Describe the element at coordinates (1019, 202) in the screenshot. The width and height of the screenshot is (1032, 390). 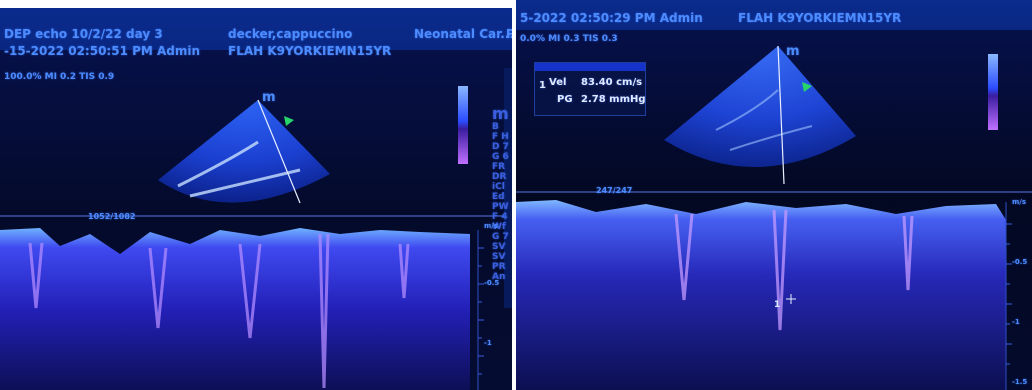
I see `right-scale-unit: m/s` at that location.